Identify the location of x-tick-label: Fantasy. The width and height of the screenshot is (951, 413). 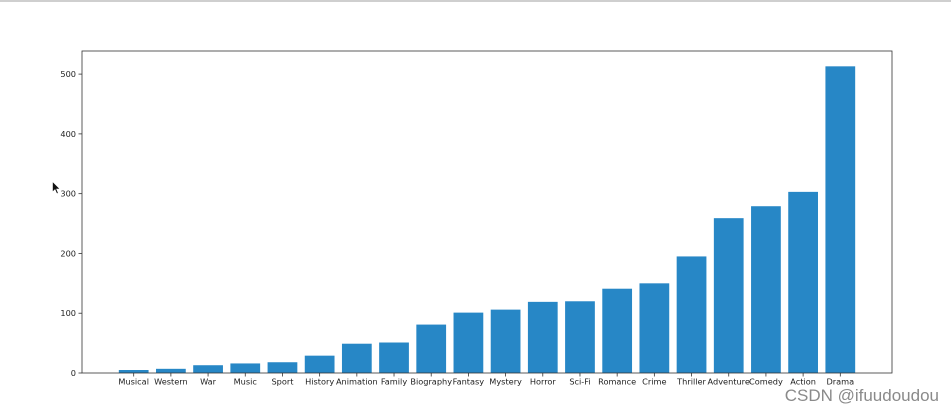
(469, 382).